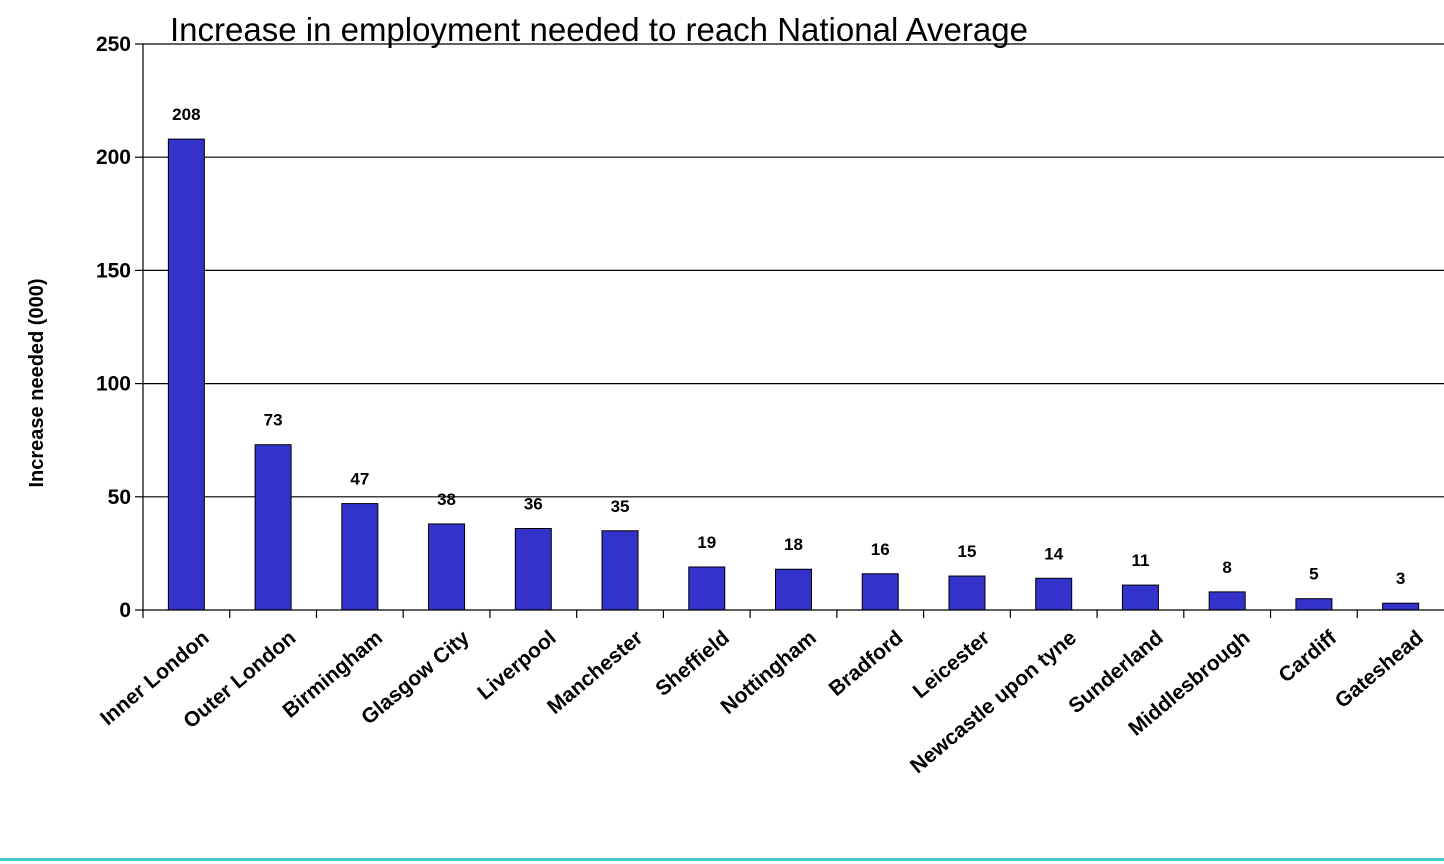  I want to click on category-label: Sheffield, so click(692, 663).